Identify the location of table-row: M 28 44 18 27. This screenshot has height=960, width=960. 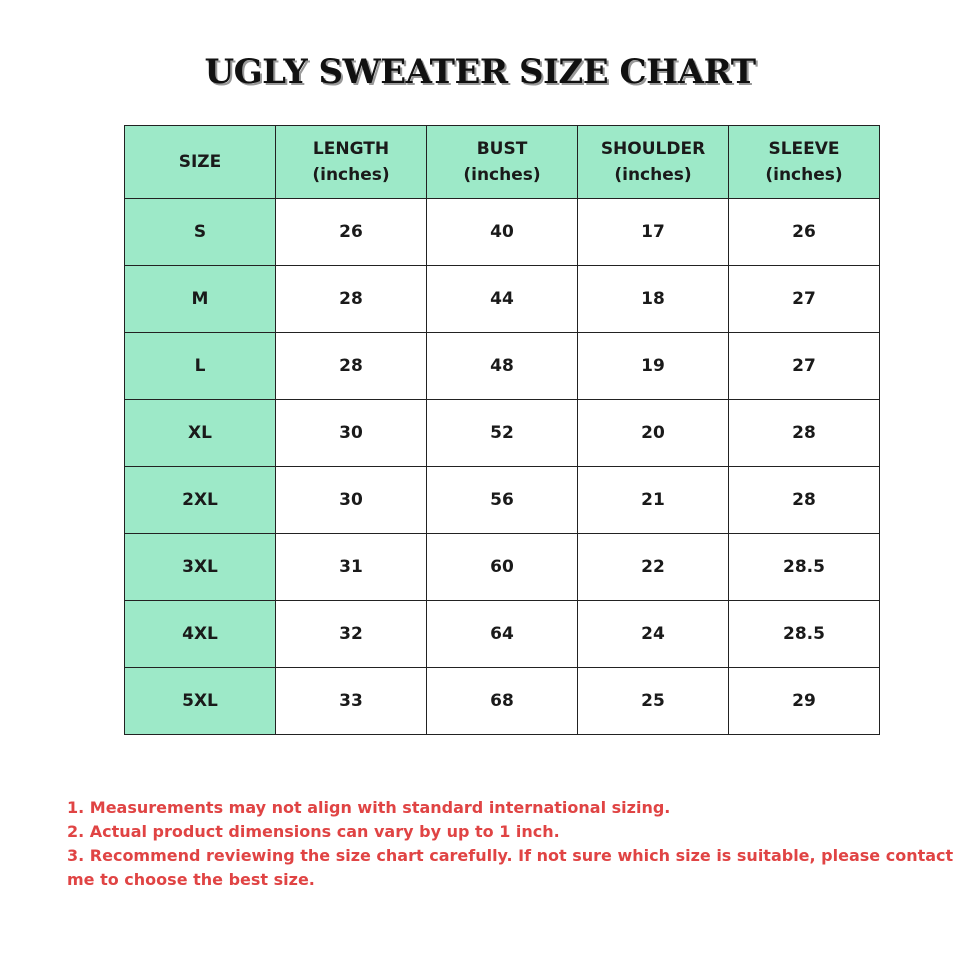
(502, 299).